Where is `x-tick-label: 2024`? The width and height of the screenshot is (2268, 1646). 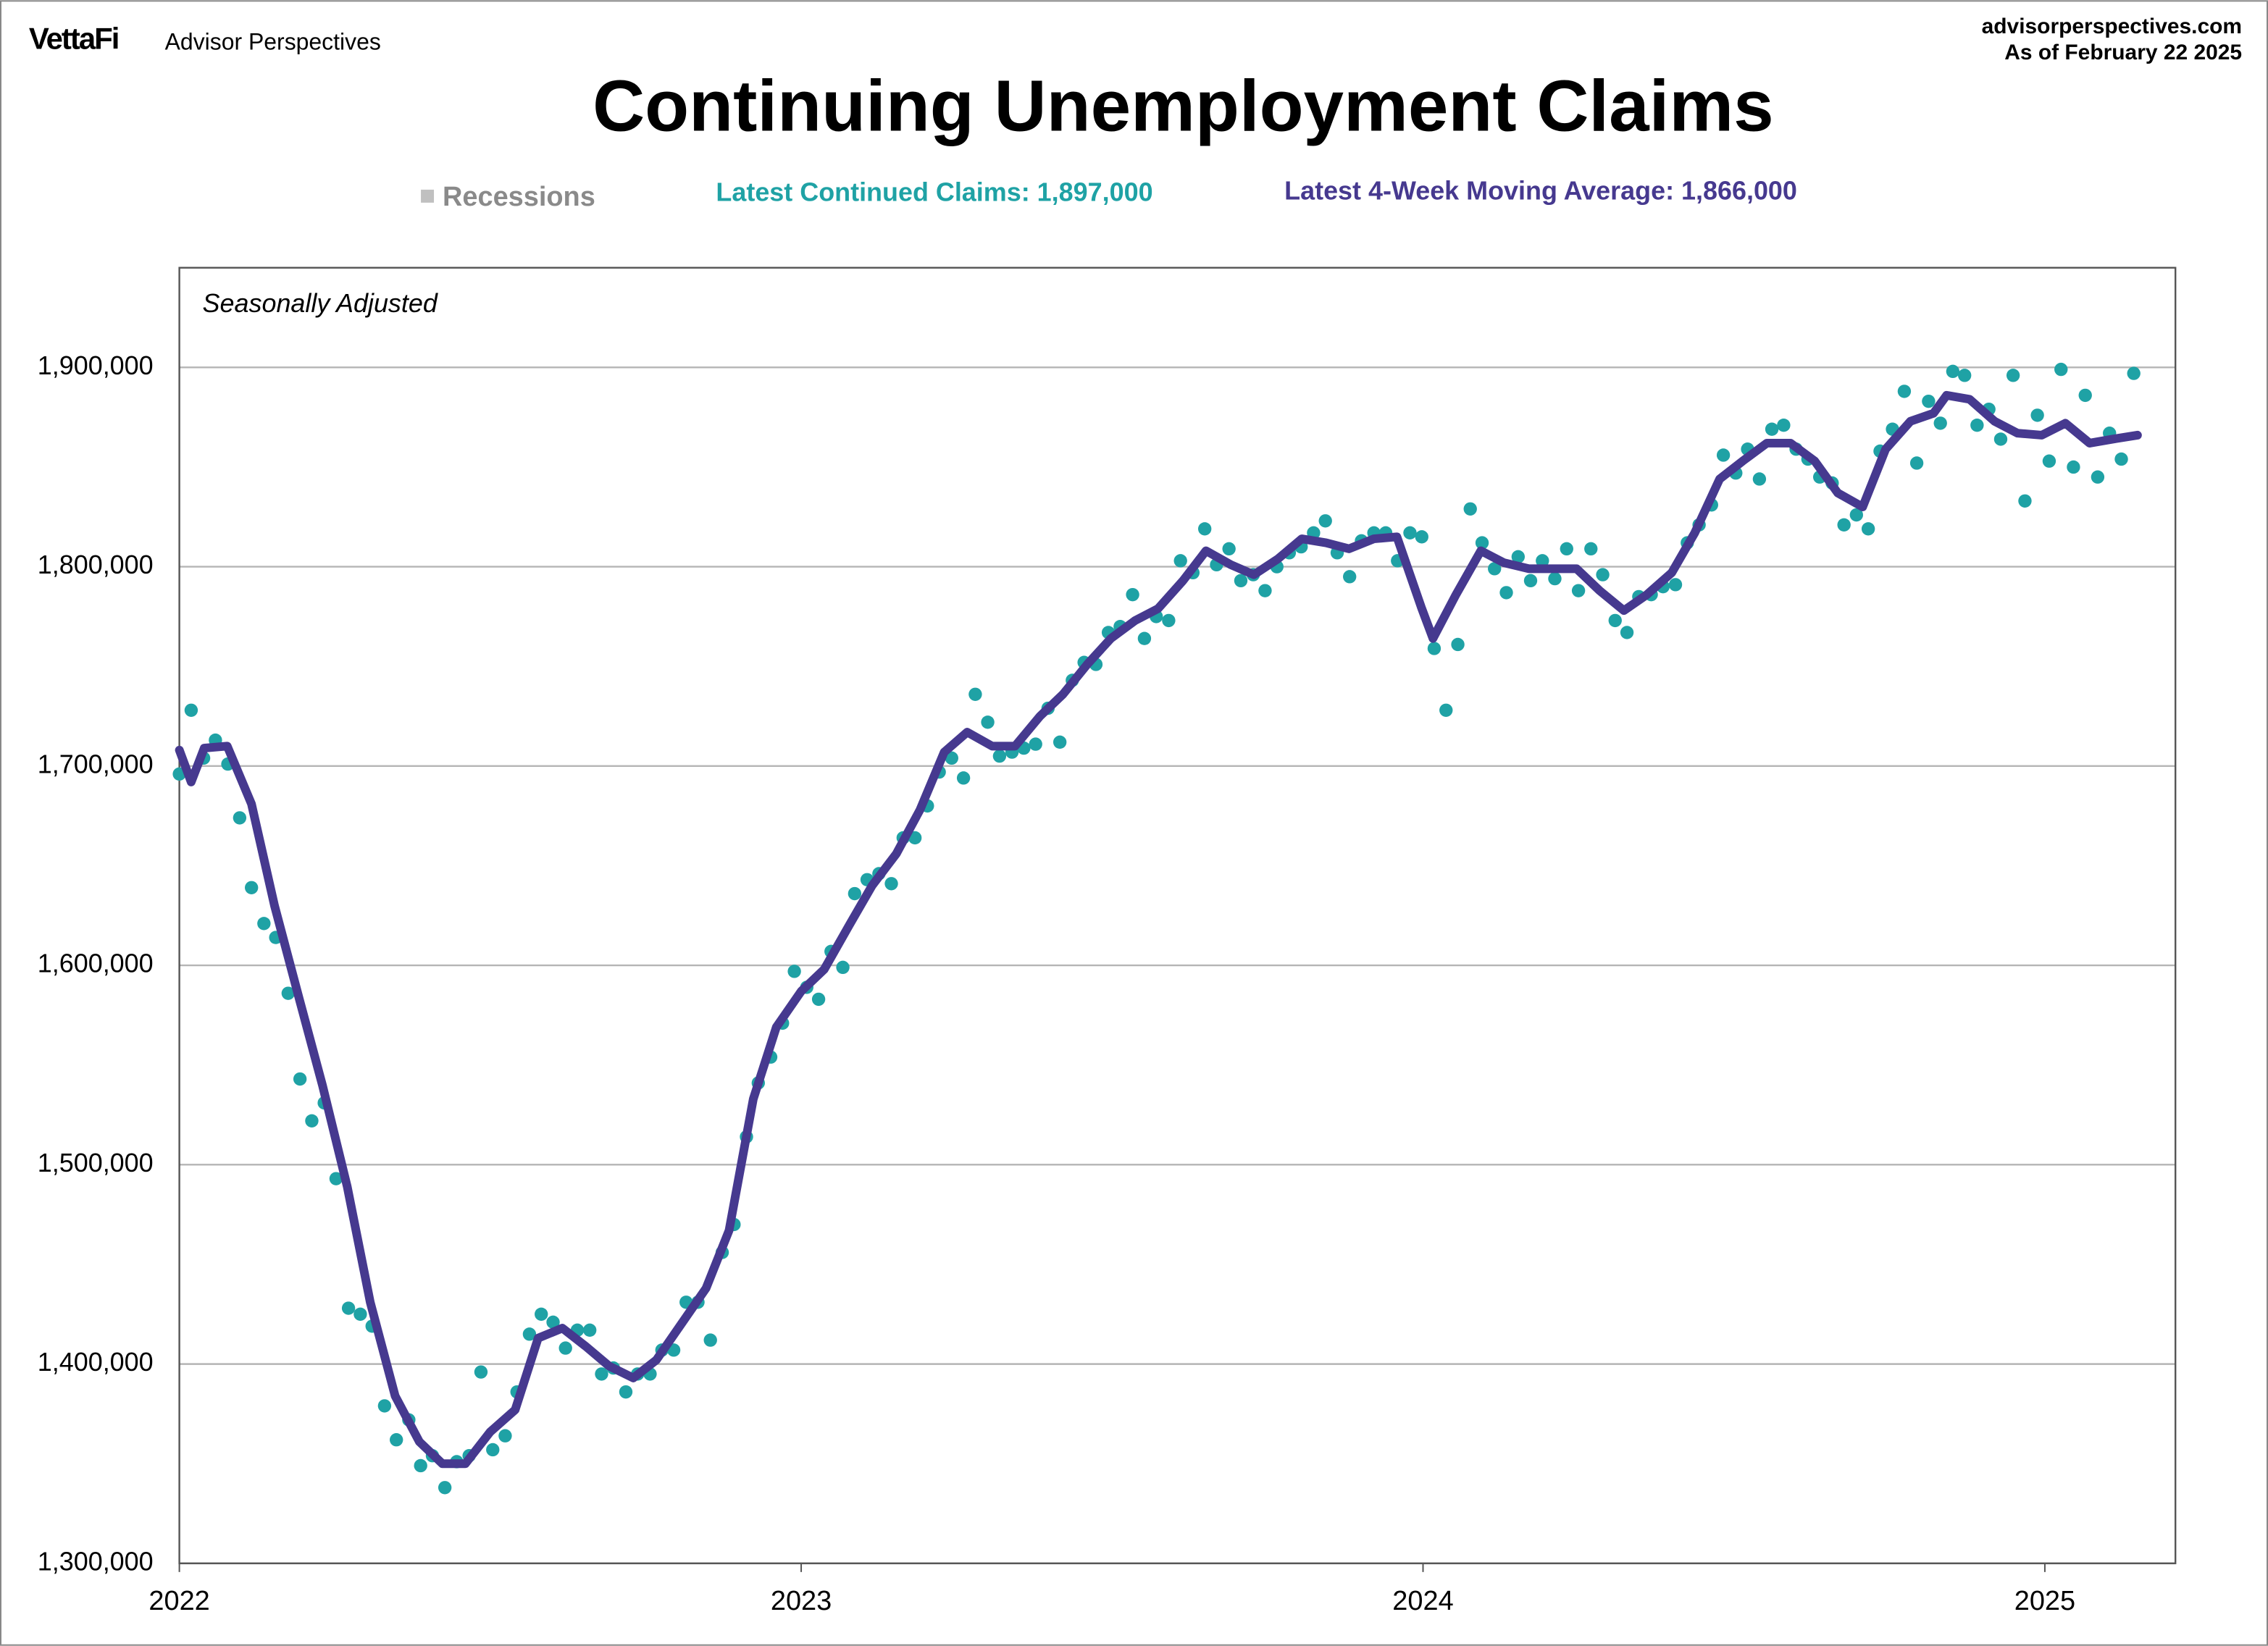
x-tick-label: 2024 is located at coordinates (1423, 1601).